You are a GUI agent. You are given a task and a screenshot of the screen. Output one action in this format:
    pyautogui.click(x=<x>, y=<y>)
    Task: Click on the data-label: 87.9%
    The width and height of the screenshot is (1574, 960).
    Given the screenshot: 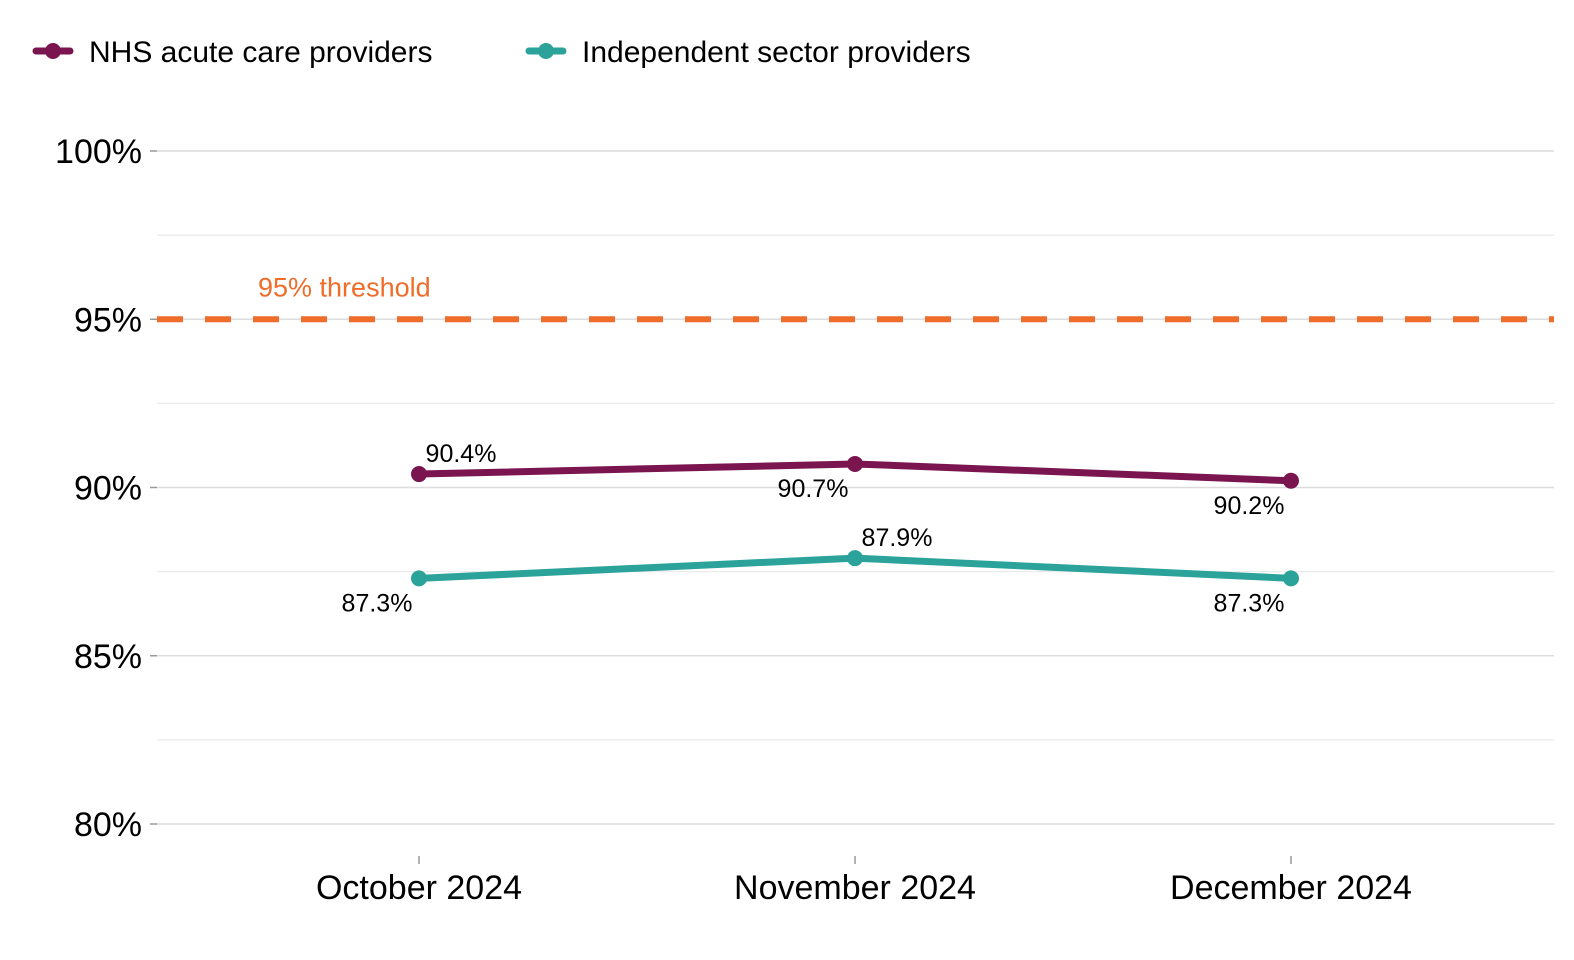 What is the action you would take?
    pyautogui.click(x=897, y=538)
    